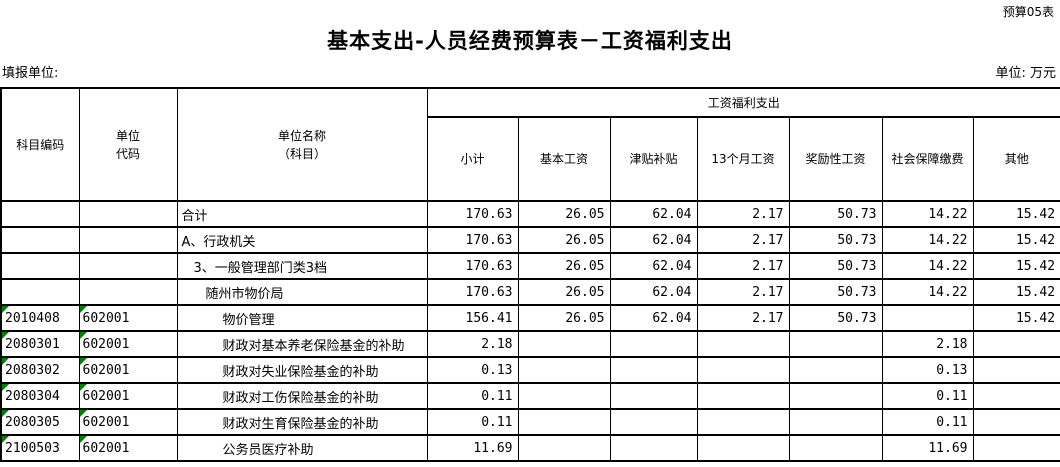 The image size is (1060, 467). Describe the element at coordinates (472, 318) in the screenshot. I see `value-cell: 156.41` at that location.